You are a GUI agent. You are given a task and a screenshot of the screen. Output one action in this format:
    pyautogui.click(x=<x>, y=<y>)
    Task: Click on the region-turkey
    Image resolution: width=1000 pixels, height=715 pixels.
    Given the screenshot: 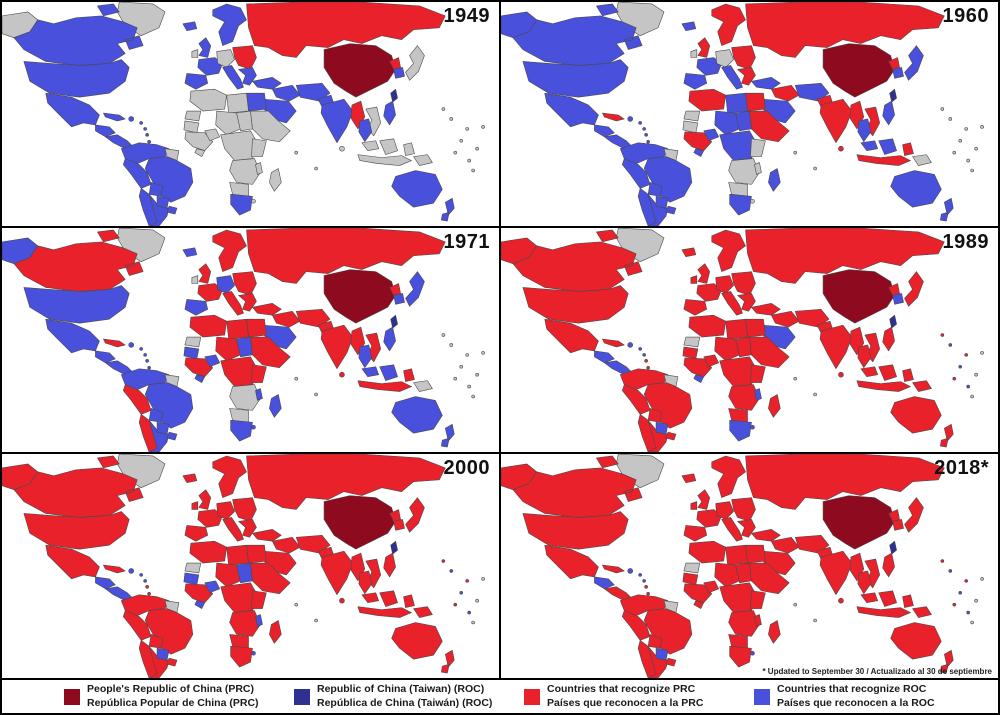 What is the action you would take?
    pyautogui.click(x=267, y=535)
    